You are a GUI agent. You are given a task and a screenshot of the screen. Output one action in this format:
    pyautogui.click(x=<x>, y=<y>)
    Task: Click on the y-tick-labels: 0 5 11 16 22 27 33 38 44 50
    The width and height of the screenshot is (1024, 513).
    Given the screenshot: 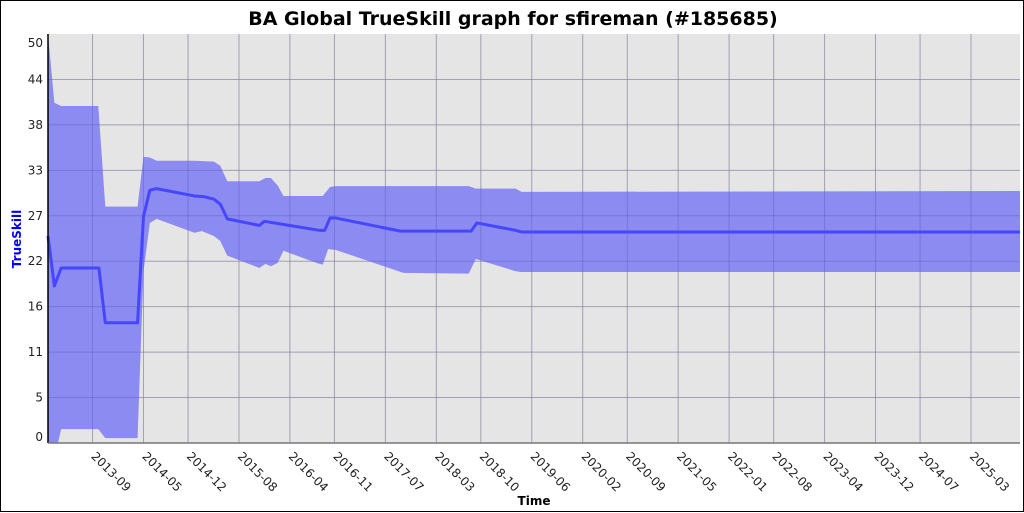 What is the action you would take?
    pyautogui.click(x=35, y=240)
    